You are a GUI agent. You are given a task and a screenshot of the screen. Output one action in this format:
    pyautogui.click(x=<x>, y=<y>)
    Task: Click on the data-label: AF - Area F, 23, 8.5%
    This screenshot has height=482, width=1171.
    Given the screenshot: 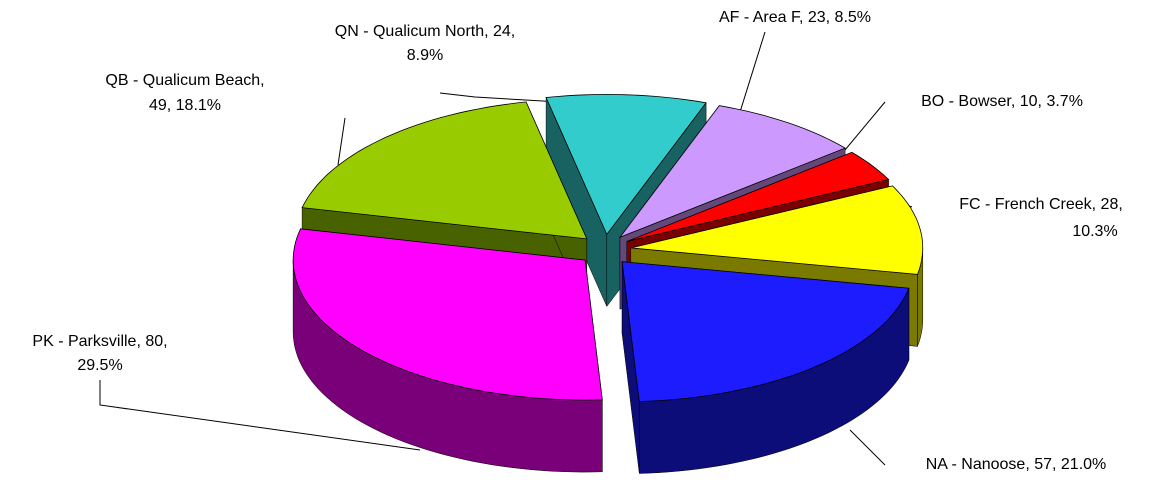 What is the action you would take?
    pyautogui.click(x=795, y=17)
    